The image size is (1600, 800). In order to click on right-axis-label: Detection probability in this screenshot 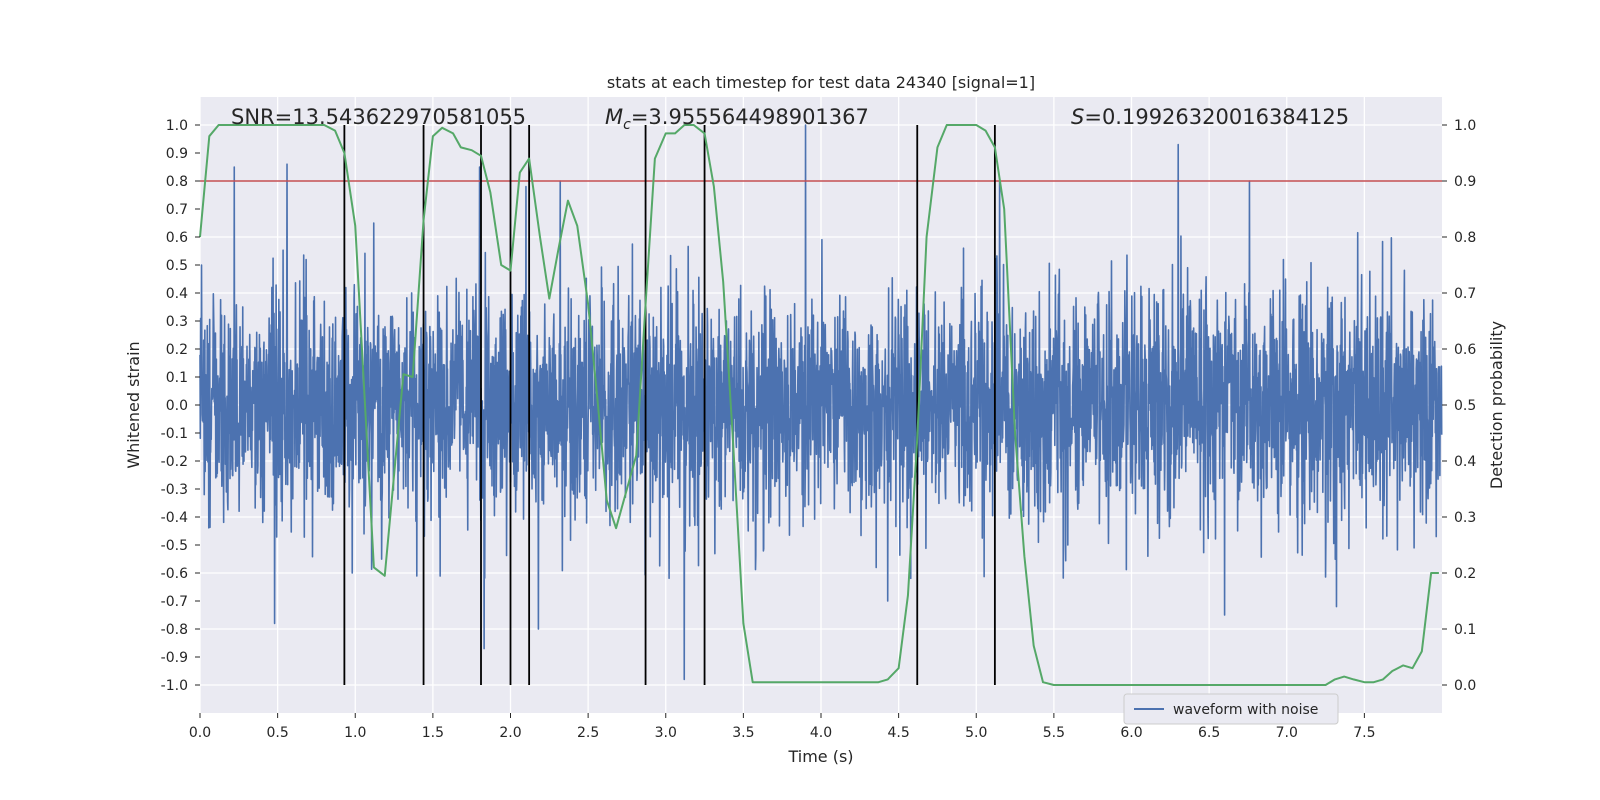, I will do `click(1496, 405)`.